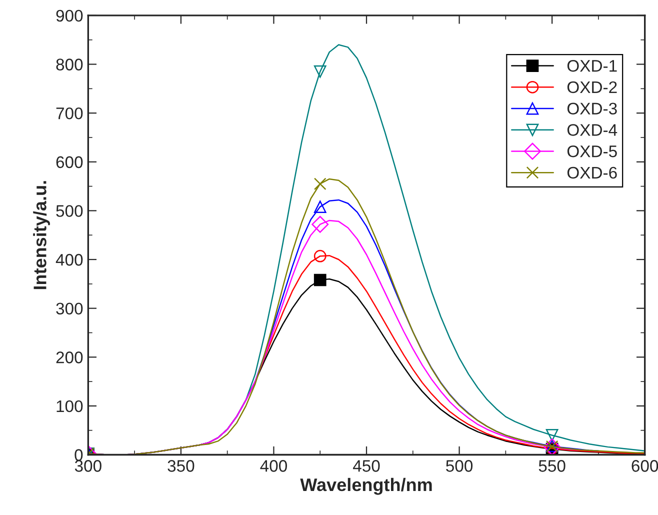  Describe the element at coordinates (41, 235) in the screenshot. I see `y-axis-title: Intensity/a.u.` at that location.